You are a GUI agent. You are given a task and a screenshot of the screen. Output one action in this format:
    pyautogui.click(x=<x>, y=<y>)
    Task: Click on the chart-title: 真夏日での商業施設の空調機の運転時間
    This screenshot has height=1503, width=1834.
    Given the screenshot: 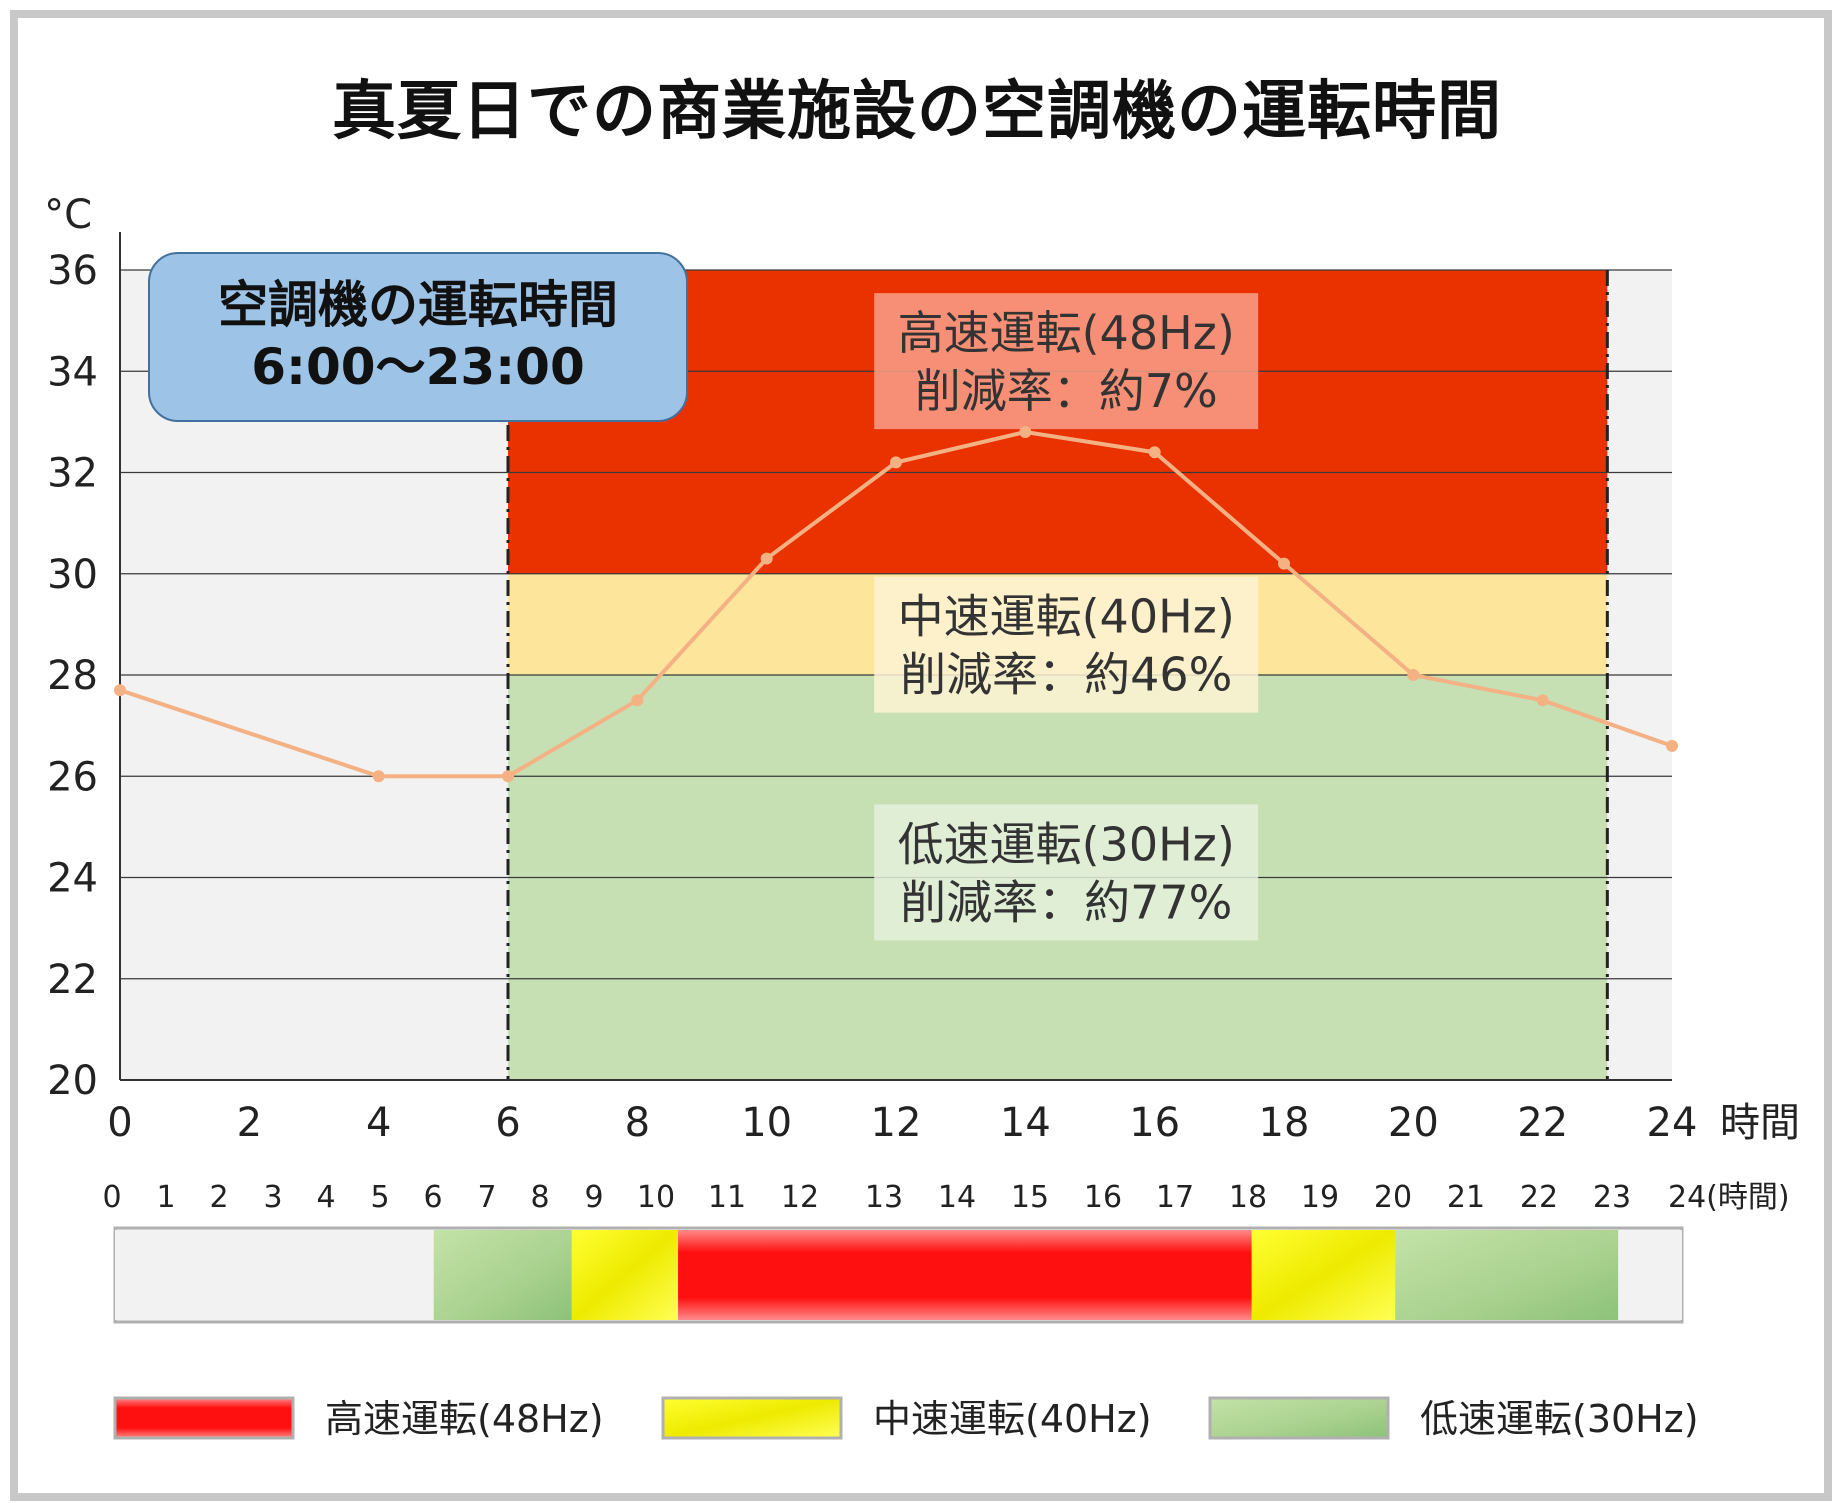 What is the action you would take?
    pyautogui.click(x=917, y=112)
    